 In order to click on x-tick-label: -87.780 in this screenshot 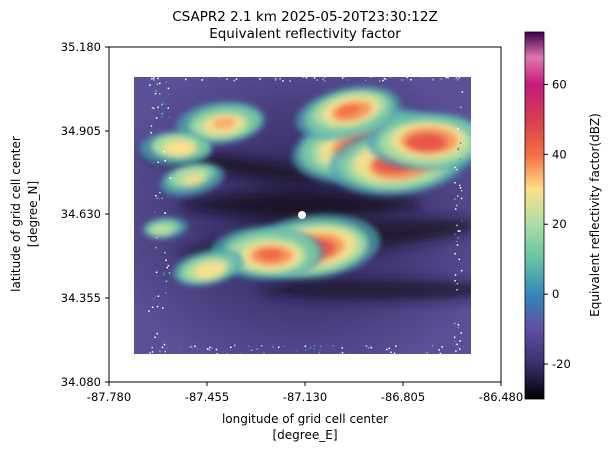, I will do `click(109, 397)`.